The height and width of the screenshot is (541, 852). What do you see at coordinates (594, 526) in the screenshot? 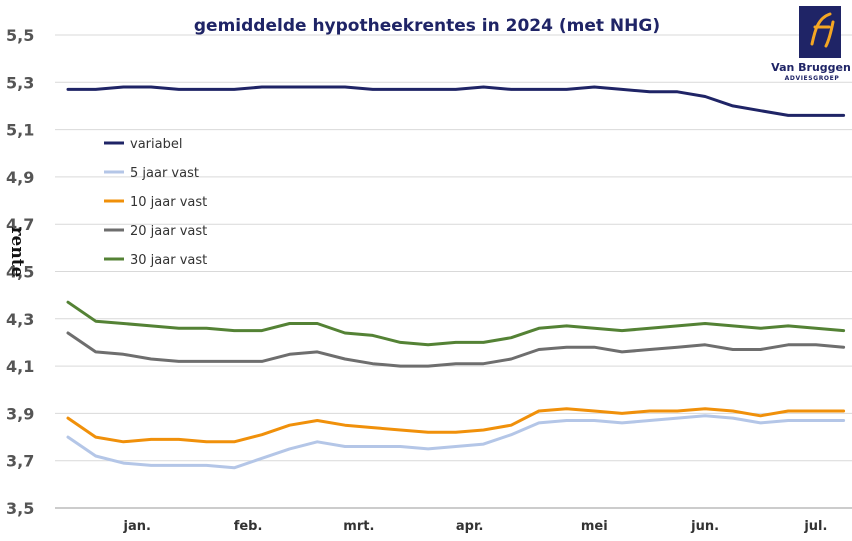
I see `x-tick-label: mei` at bounding box center [594, 526].